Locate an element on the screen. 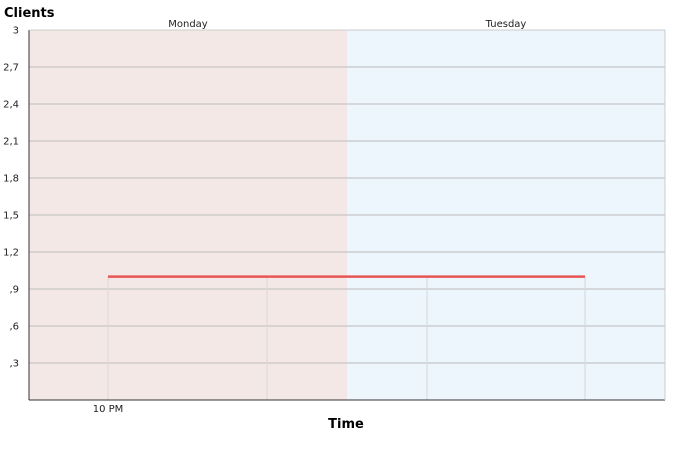 This screenshot has height=450, width=680. x-tick-label: 10 PM is located at coordinates (108, 409).